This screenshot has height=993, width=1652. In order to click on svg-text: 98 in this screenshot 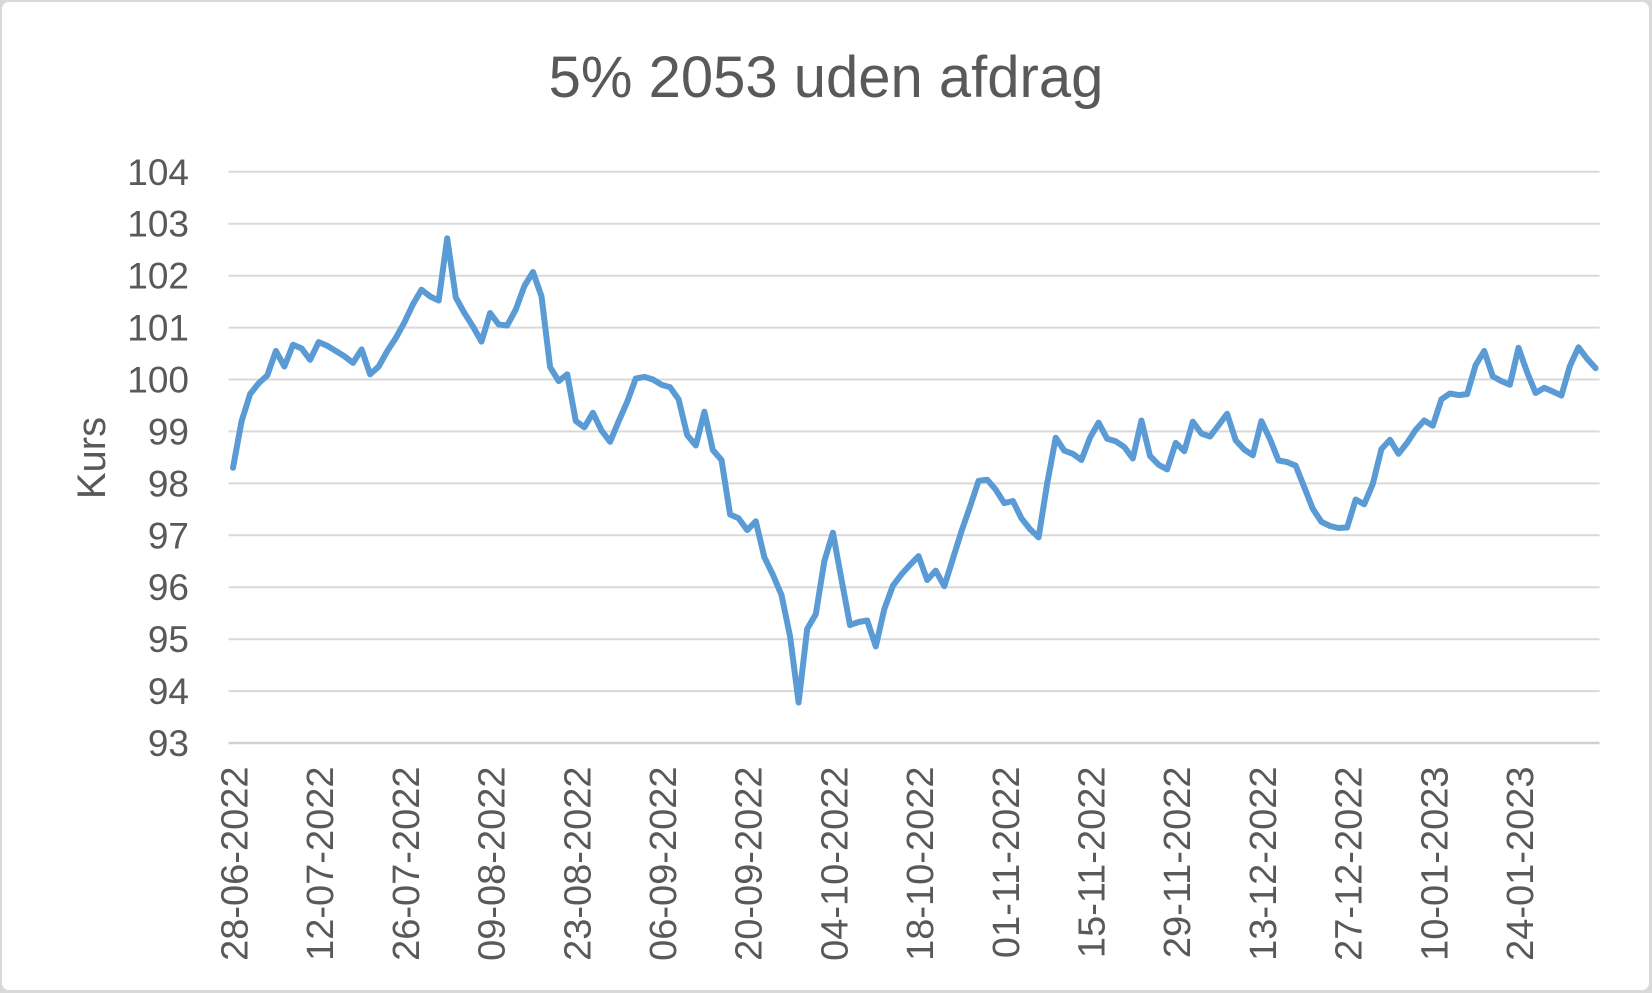, I will do `click(168, 483)`.